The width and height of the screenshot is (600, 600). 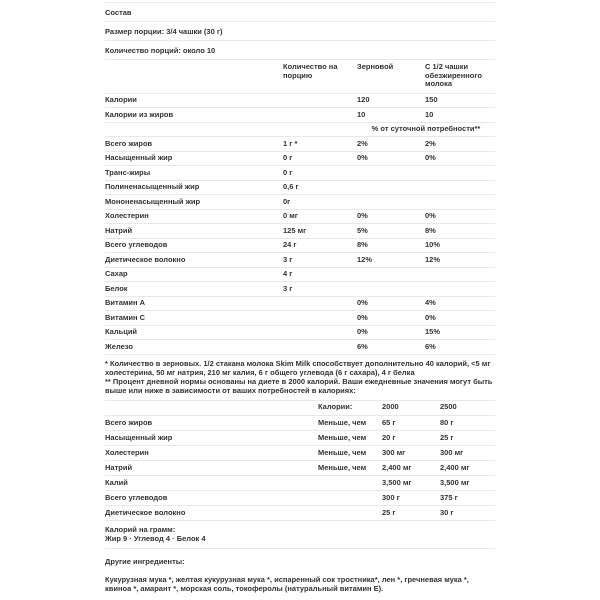 I want to click on value-2000: 3,500 мг, so click(x=397, y=482).